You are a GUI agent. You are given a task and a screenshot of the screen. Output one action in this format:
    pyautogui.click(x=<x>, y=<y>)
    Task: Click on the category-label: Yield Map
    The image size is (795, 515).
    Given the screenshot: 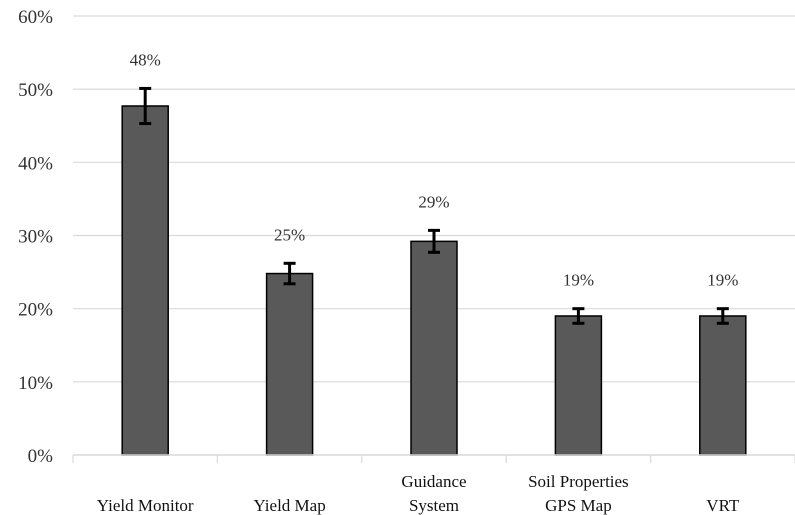 What is the action you would take?
    pyautogui.click(x=289, y=505)
    